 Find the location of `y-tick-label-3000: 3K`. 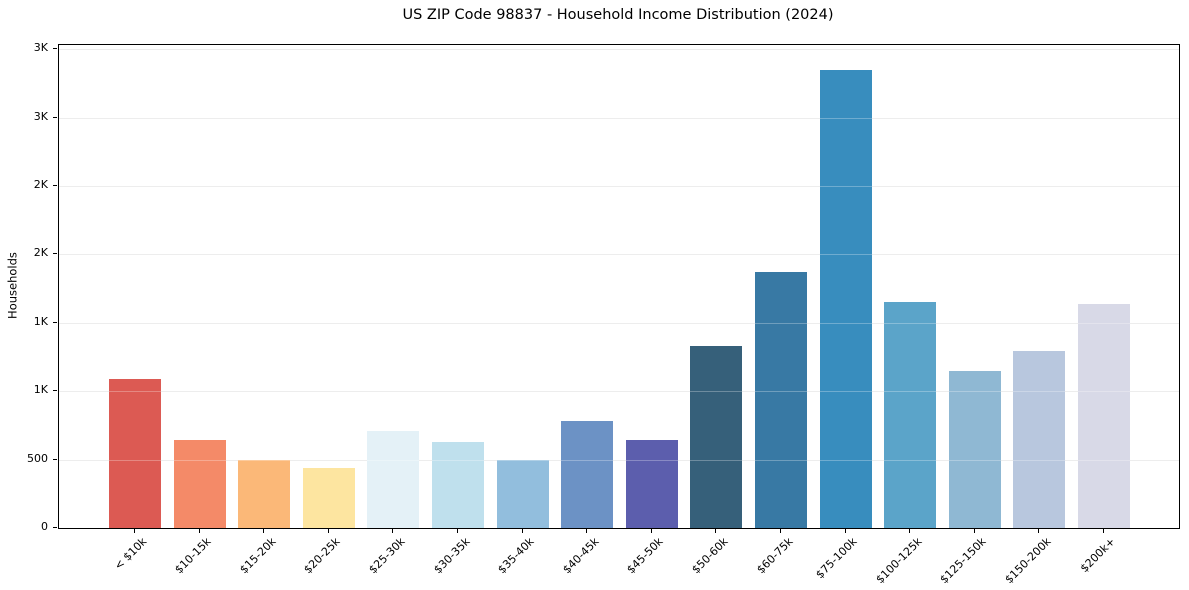

y-tick-label-3000: 3K is located at coordinates (40, 116).